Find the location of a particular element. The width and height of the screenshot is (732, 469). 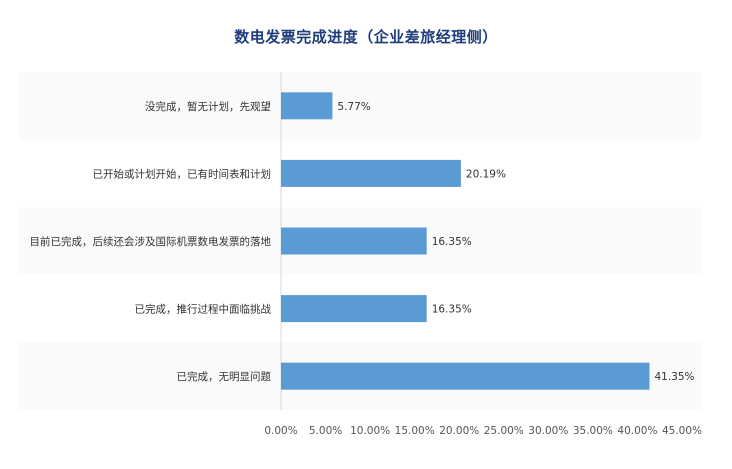

data-label: 5.77% is located at coordinates (353, 107).